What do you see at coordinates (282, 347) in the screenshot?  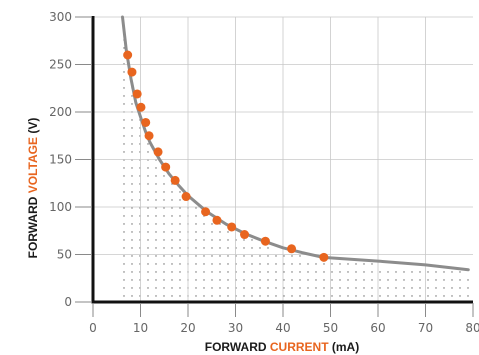 I see `x-axis-title: FORWARD CURRENT (mA)` at bounding box center [282, 347].